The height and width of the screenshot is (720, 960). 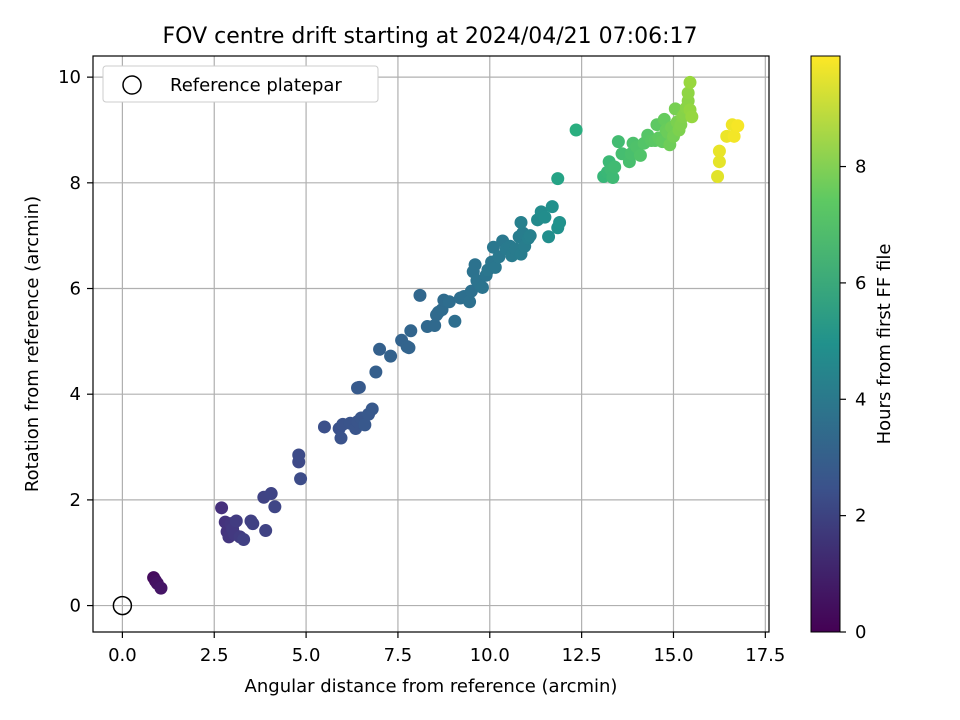 What do you see at coordinates (75, 289) in the screenshot?
I see `y-tick-label: 6` at bounding box center [75, 289].